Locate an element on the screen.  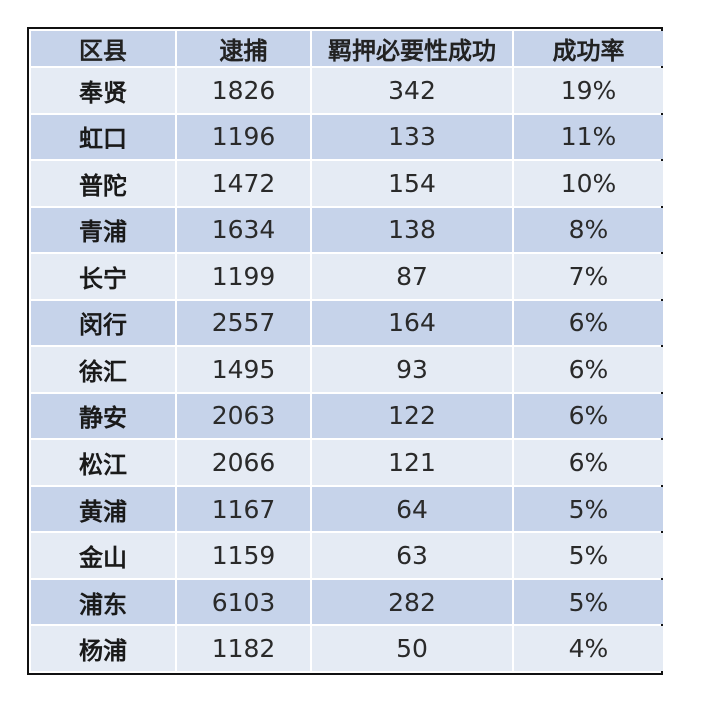
table-row: 奉贤 1826 342 19% is located at coordinates (347, 90).